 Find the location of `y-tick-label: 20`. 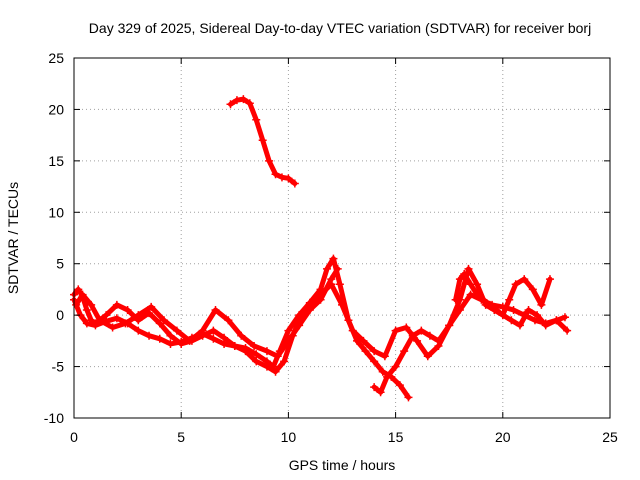

y-tick-label: 20 is located at coordinates (56, 109).